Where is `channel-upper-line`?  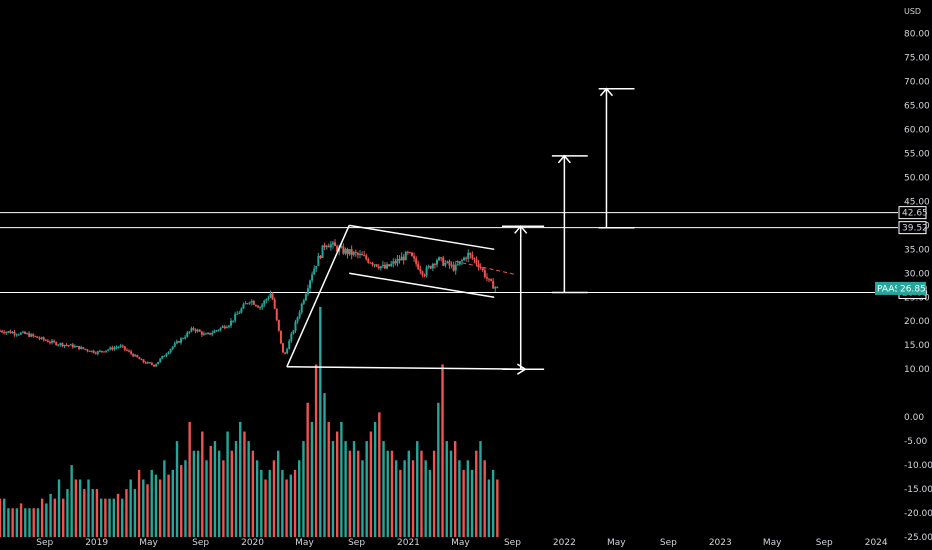
channel-upper-line is located at coordinates (422, 237).